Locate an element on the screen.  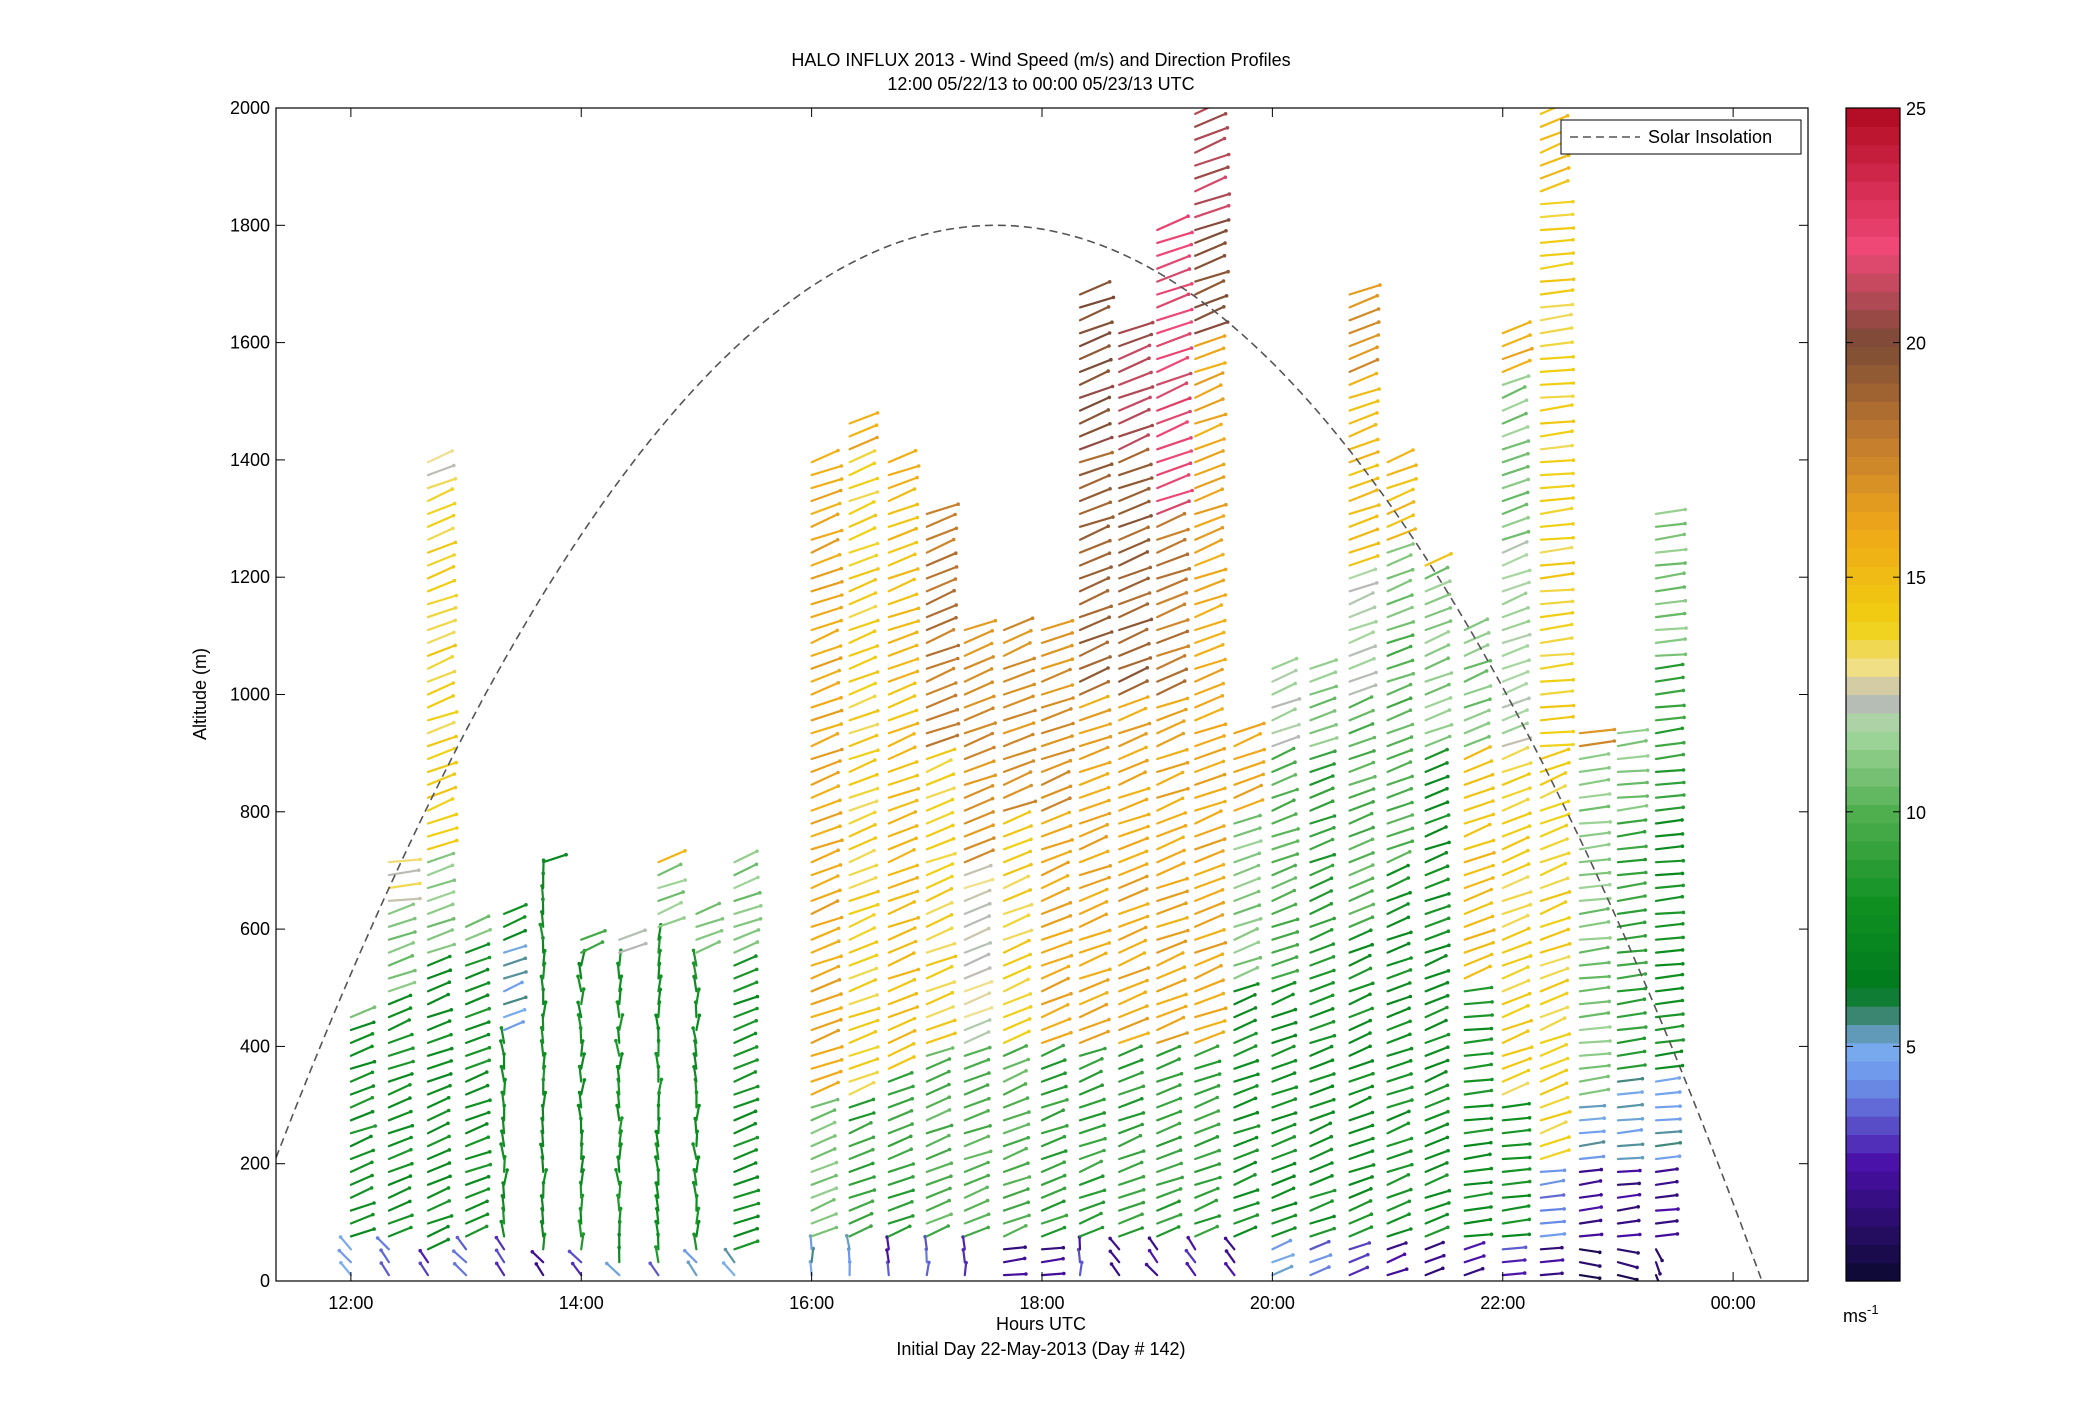
y-tick-label: 400 is located at coordinates (255, 1046).